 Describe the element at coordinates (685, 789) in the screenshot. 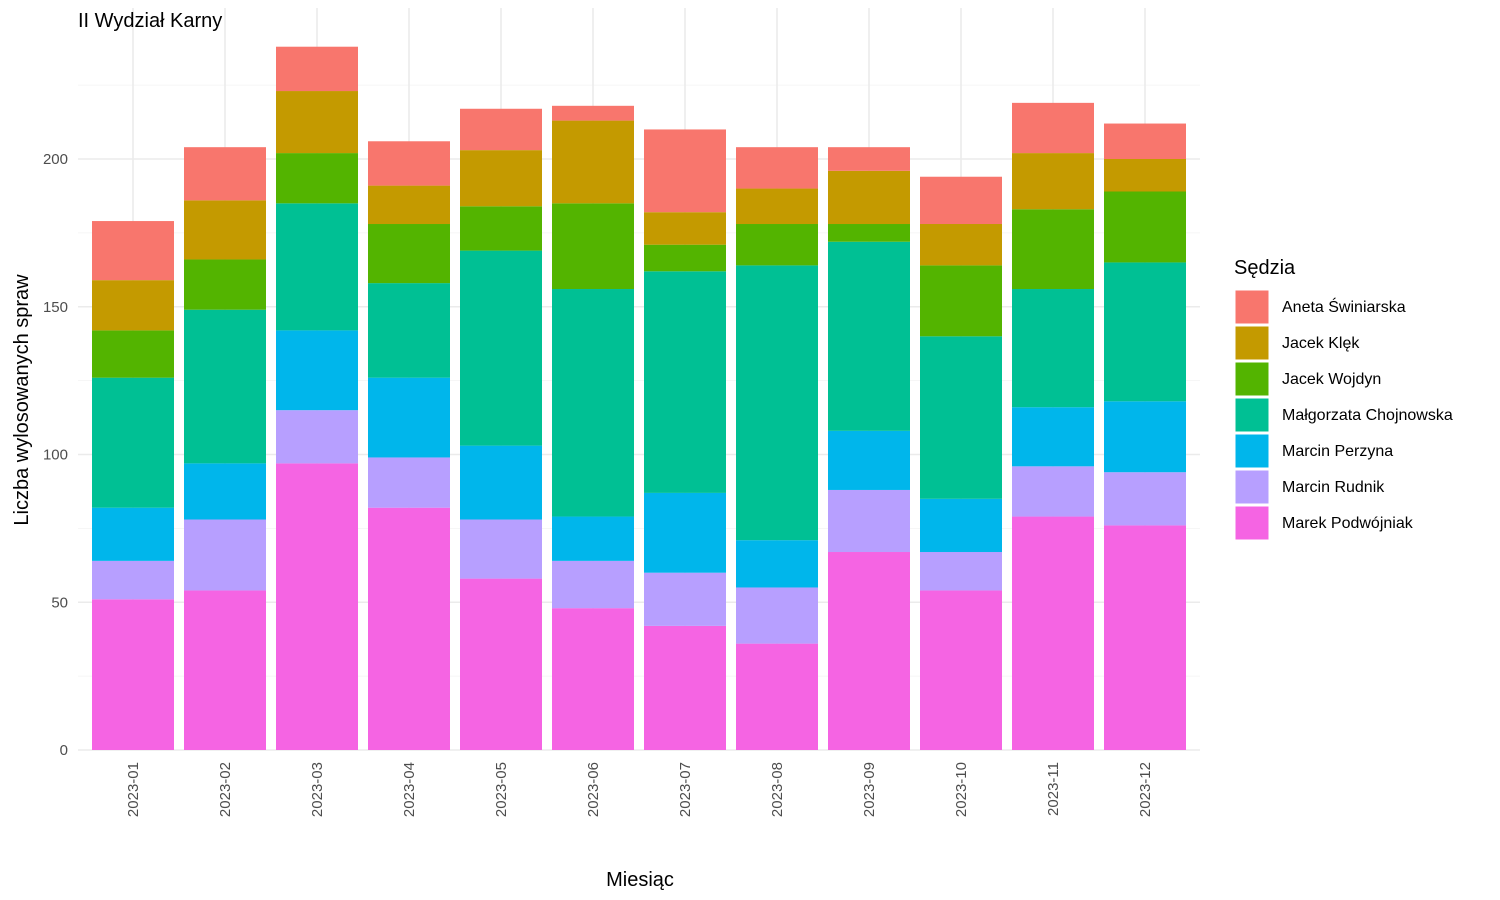

I see `x-tick-label: 2023-07` at that location.